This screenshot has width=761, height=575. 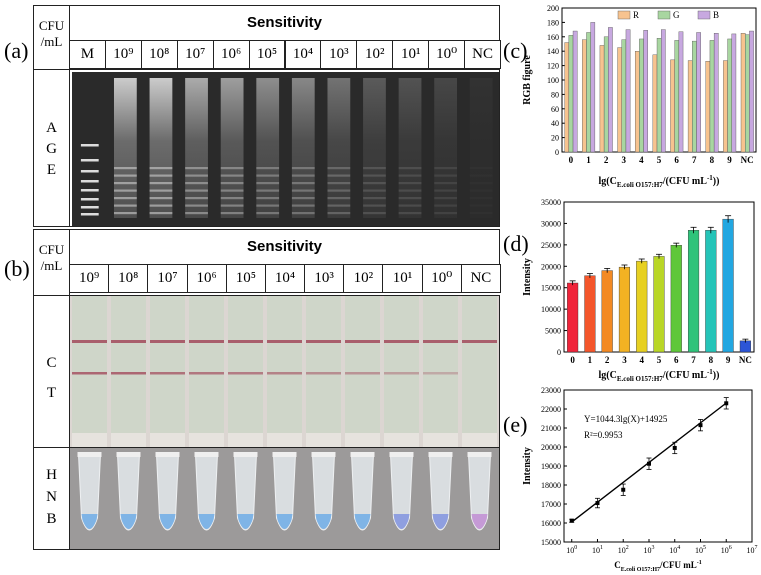 I want to click on chart-d-bar, so click(x=573, y=317).